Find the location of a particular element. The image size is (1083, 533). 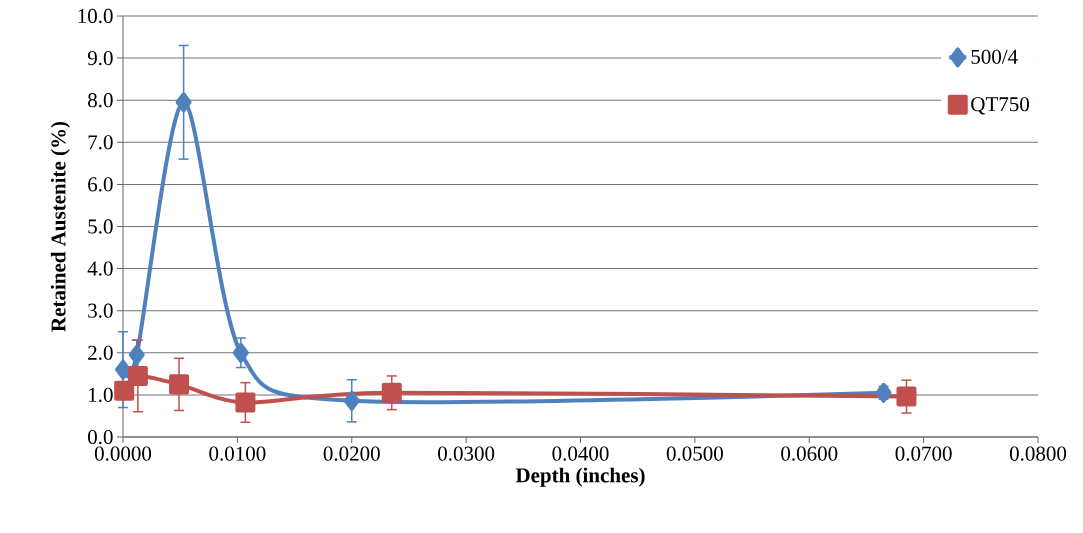

x-tick-label: 0.0400 is located at coordinates (580, 453).